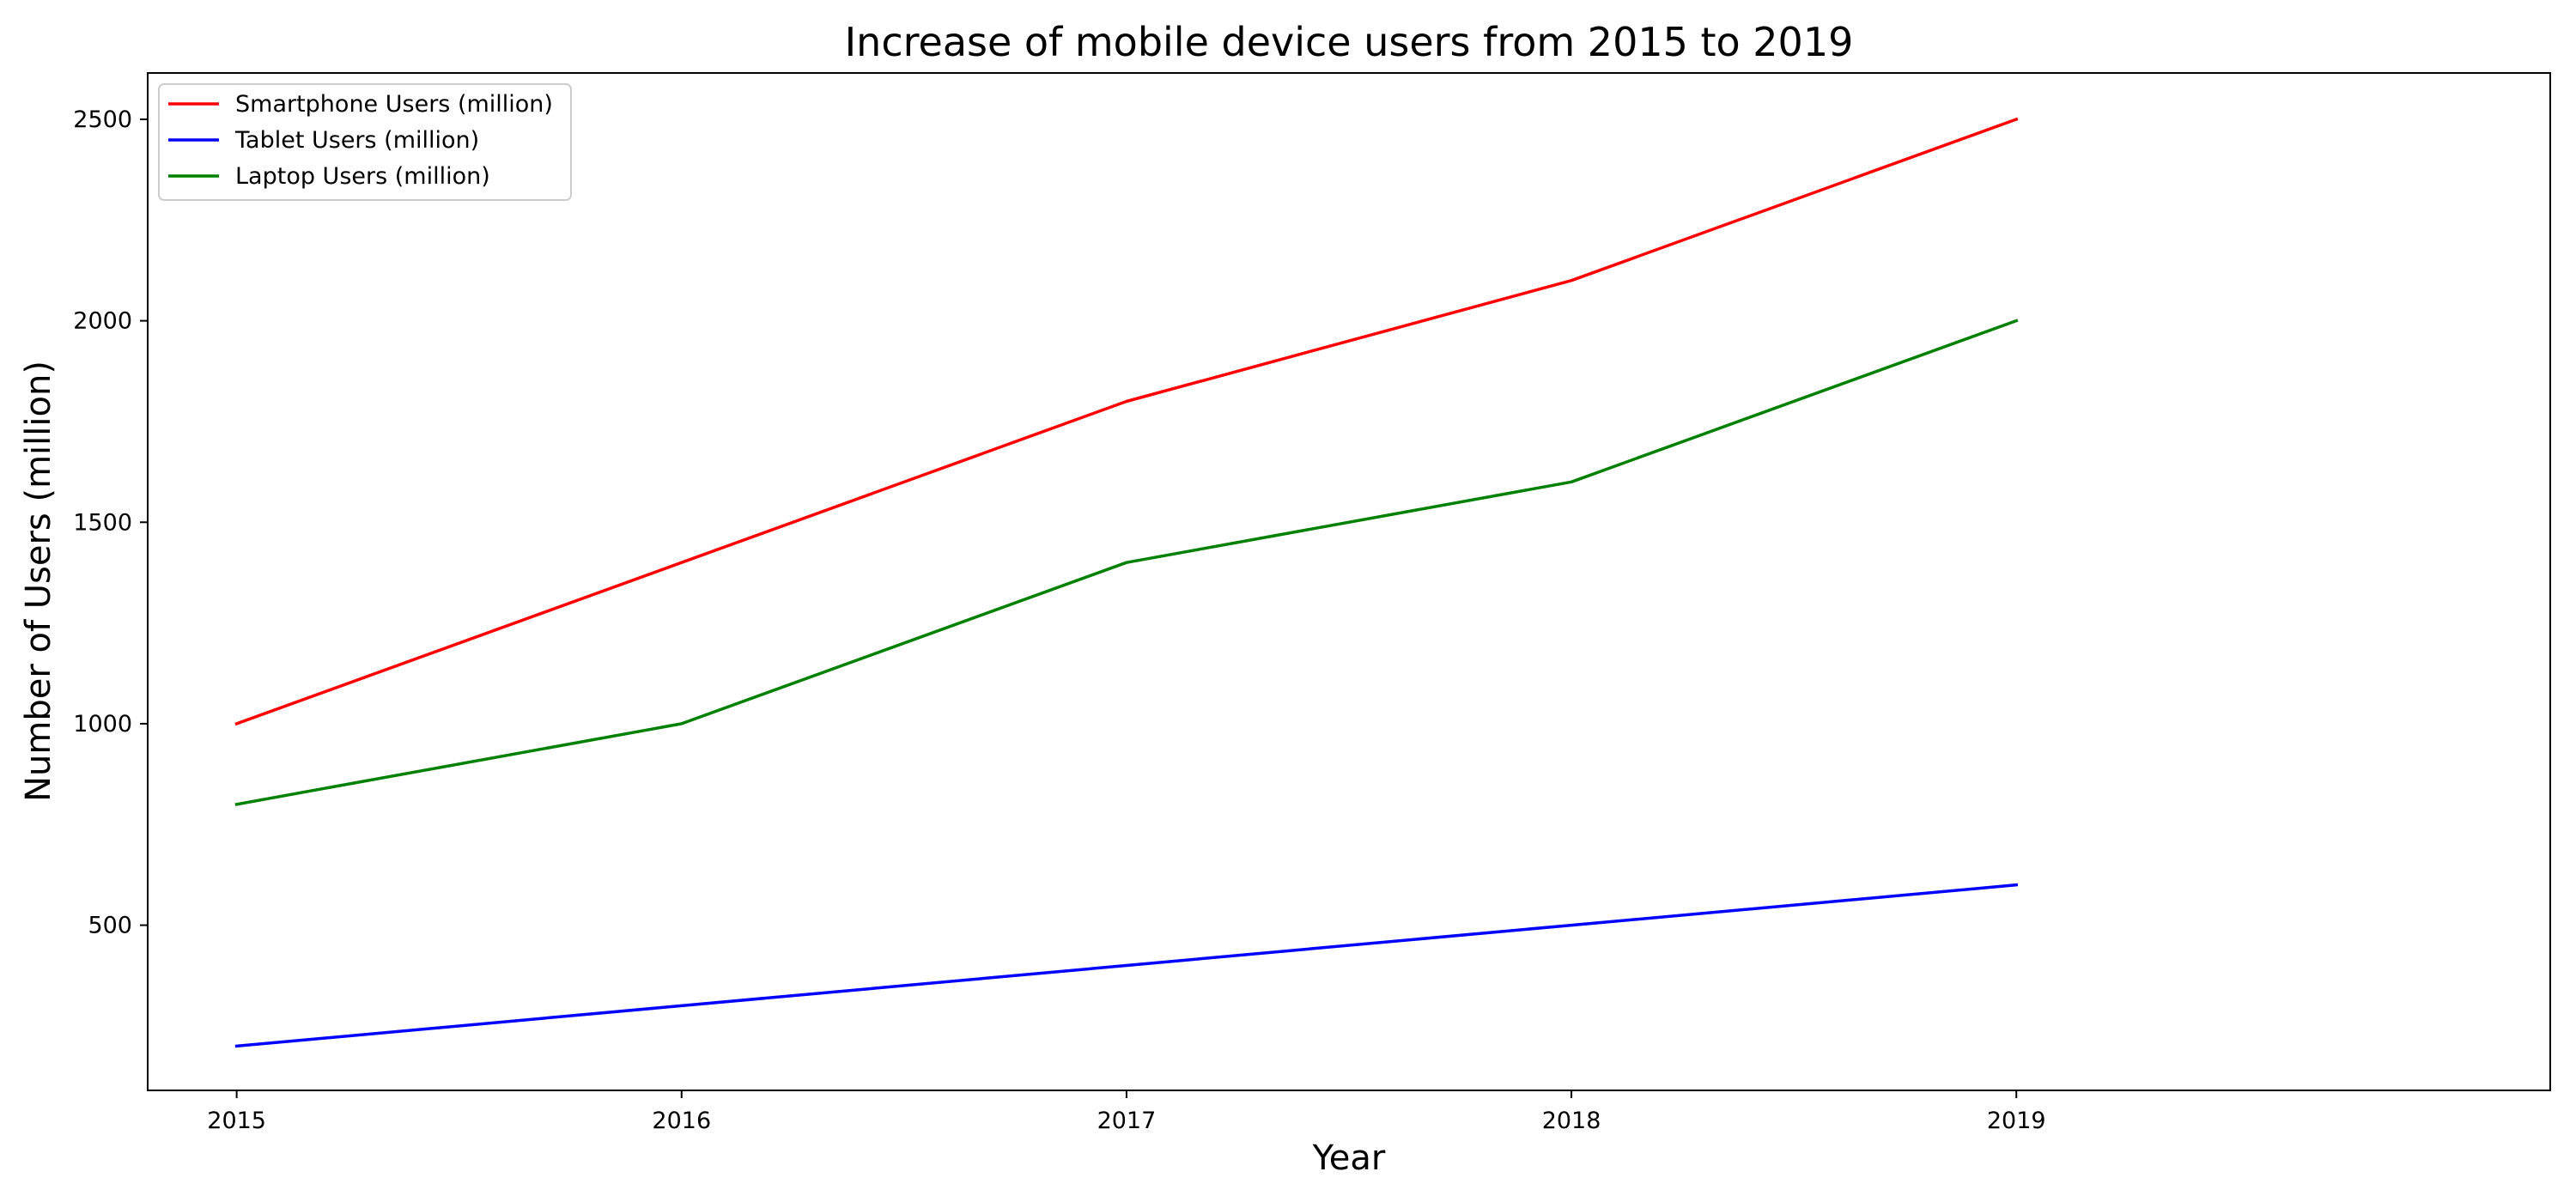  Describe the element at coordinates (1572, 1121) in the screenshot. I see `x-tick-label: 2018` at that location.